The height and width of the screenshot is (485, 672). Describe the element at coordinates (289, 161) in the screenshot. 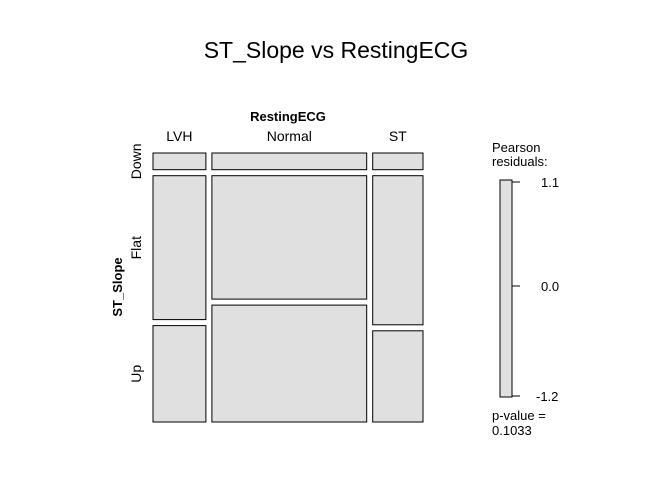

I see `tile-normal-down` at that location.